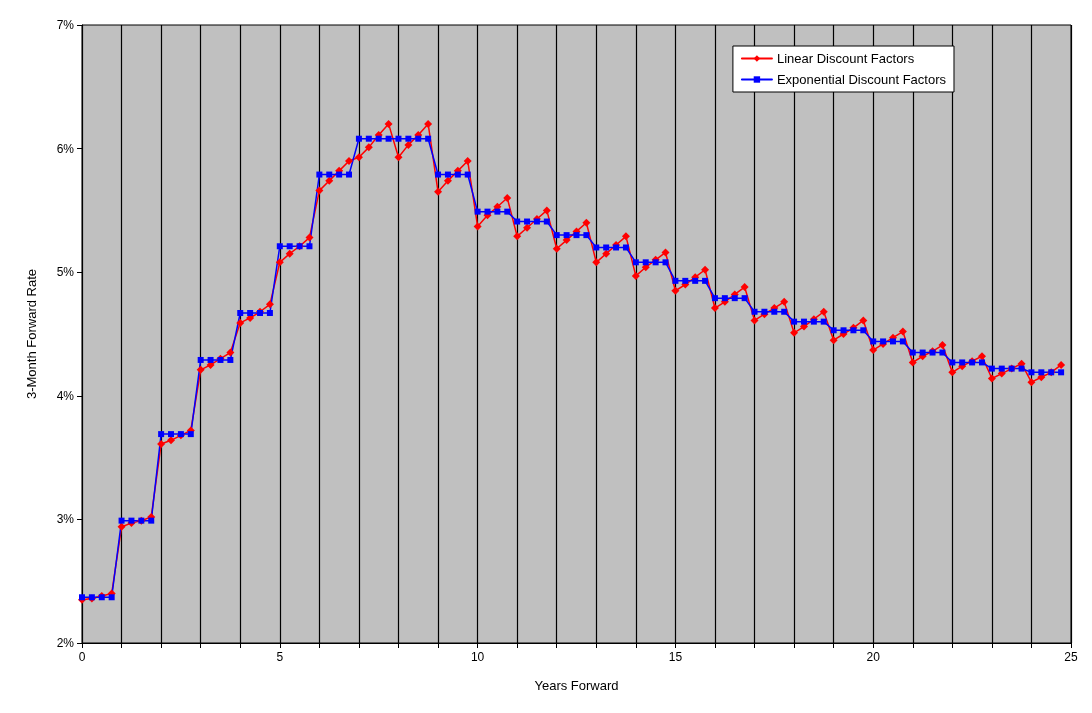 The height and width of the screenshot is (713, 1092). What do you see at coordinates (873, 657) in the screenshot?
I see `x-tick-label: 20` at bounding box center [873, 657].